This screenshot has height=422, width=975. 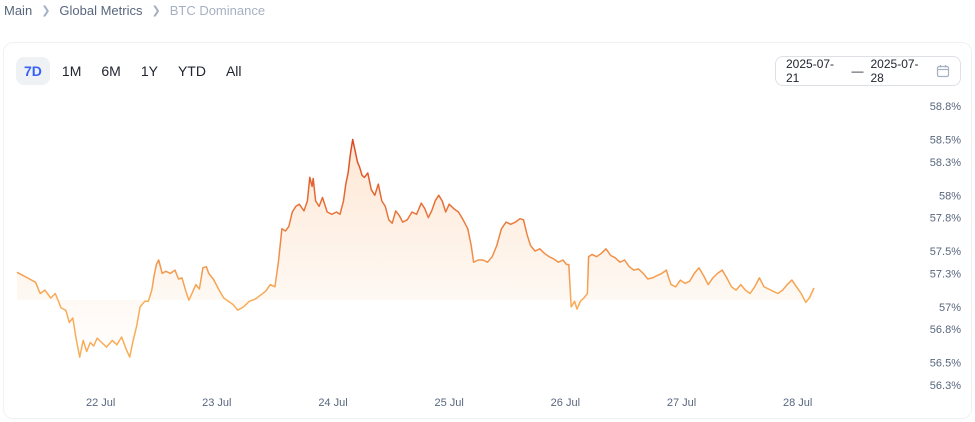 I want to click on x-tick-label: 24 Jul, so click(x=332, y=403).